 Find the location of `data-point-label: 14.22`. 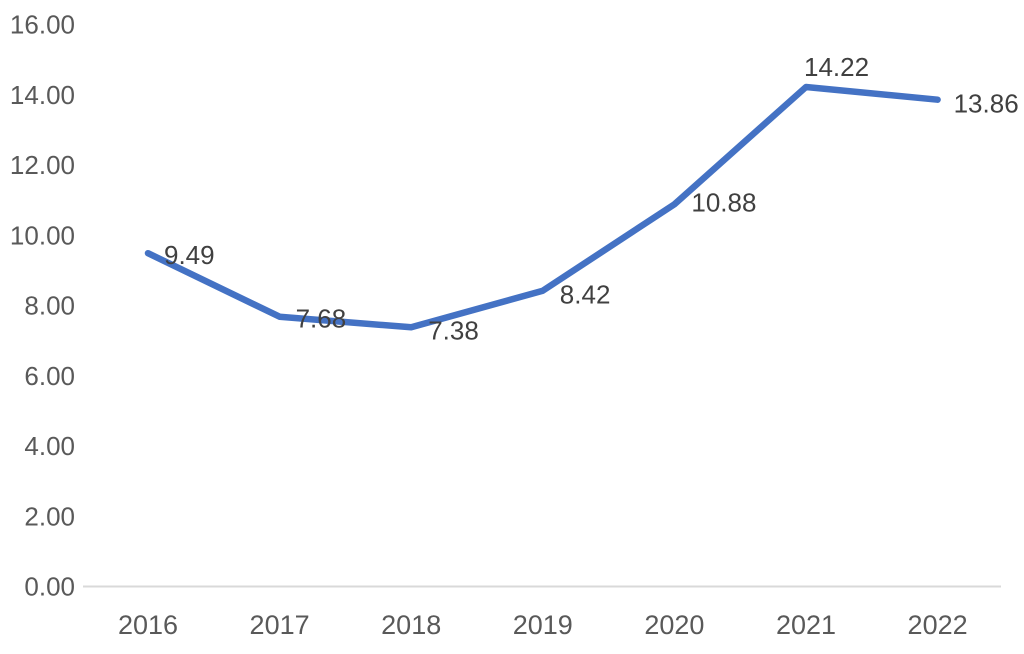

data-point-label: 14.22 is located at coordinates (836, 67).